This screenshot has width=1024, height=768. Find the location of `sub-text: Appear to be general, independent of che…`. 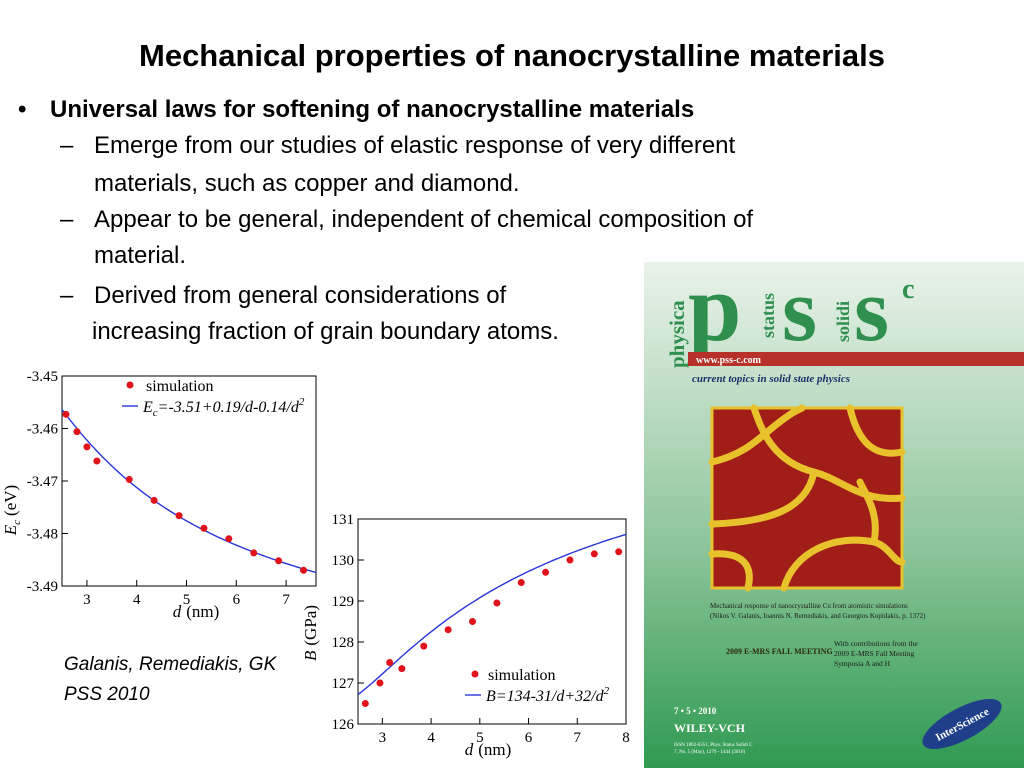

sub-text: Appear to be general, independent of che… is located at coordinates (424, 219).